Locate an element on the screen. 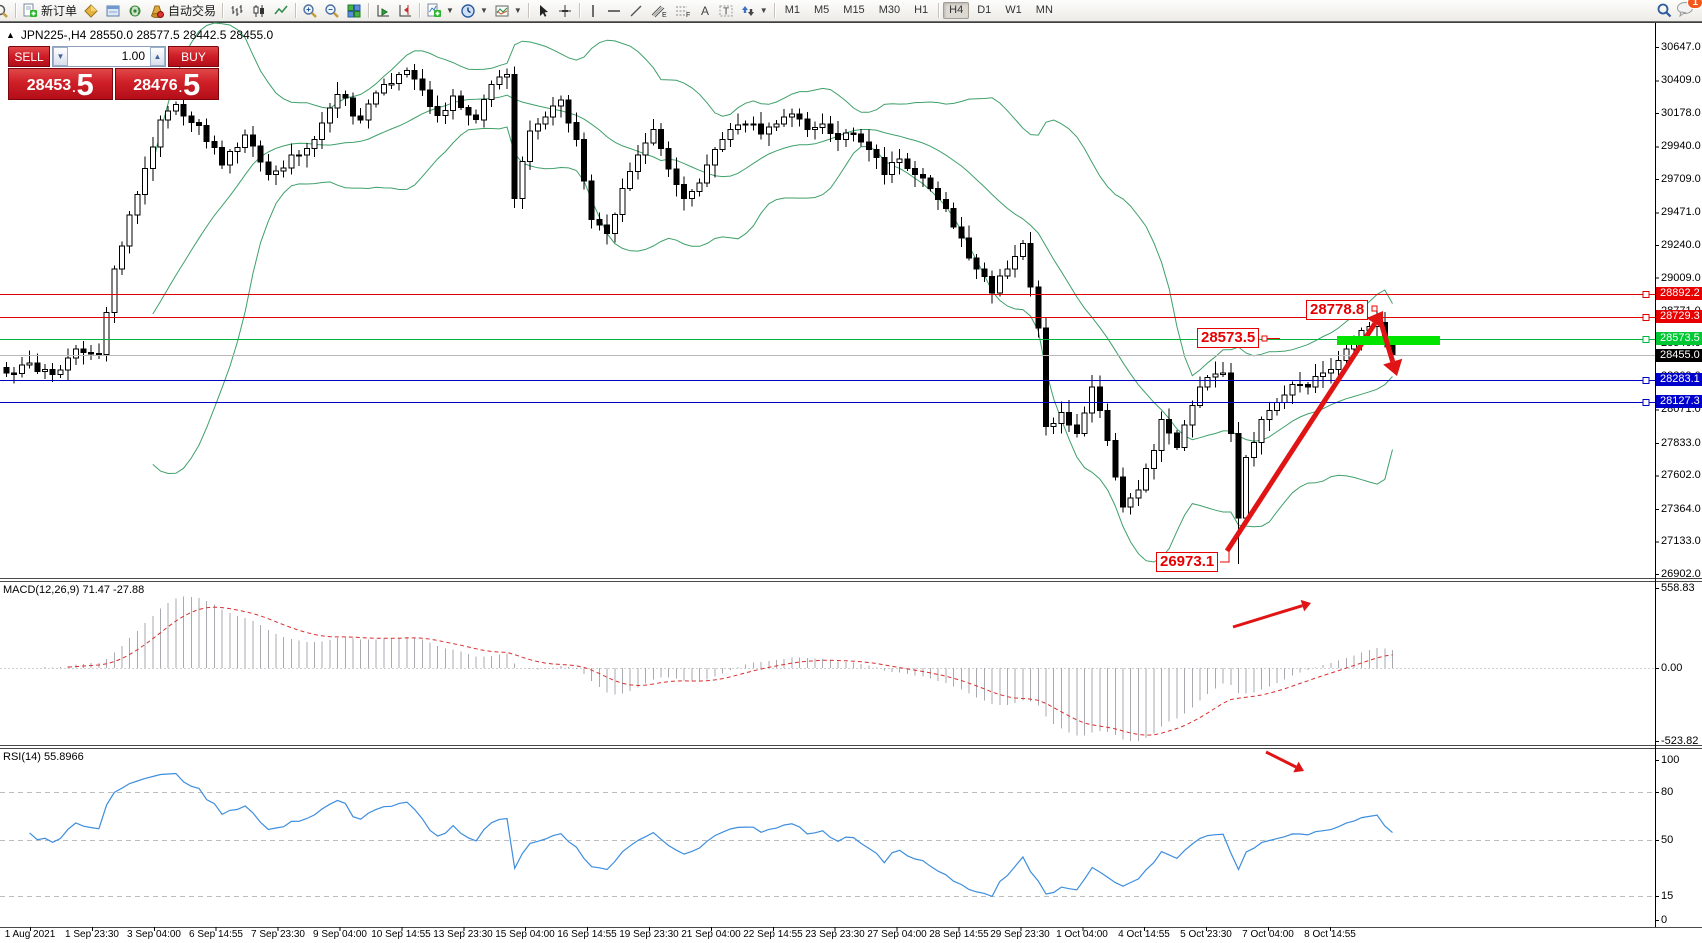 The height and width of the screenshot is (943, 1702). volume-input: 1.00 is located at coordinates (133, 56).